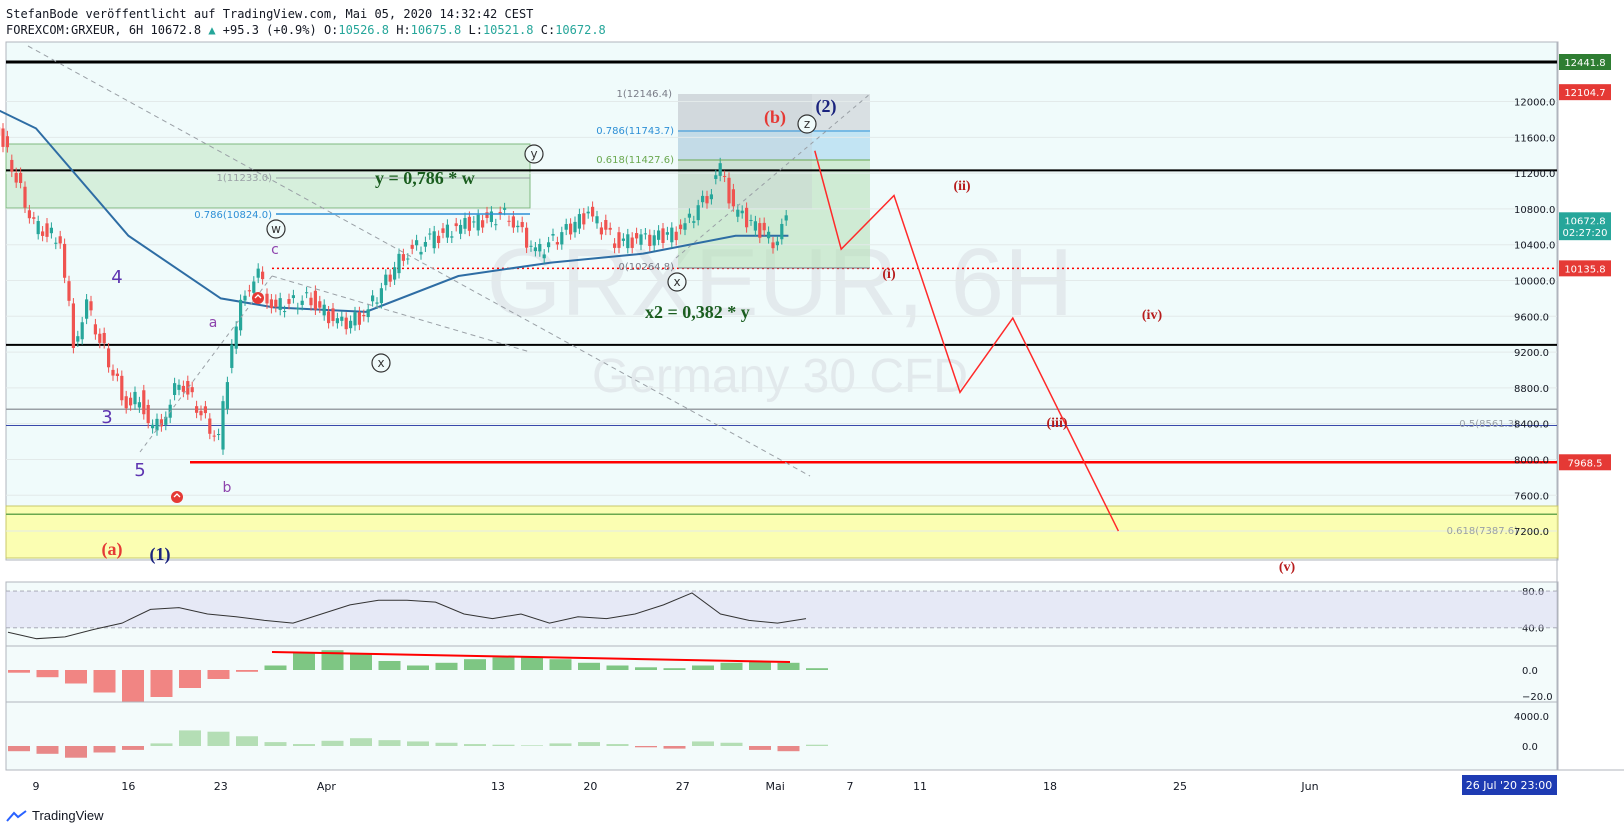 This screenshot has width=1624, height=837. What do you see at coordinates (590, 786) in the screenshot?
I see `time-axis-label: 20` at bounding box center [590, 786].